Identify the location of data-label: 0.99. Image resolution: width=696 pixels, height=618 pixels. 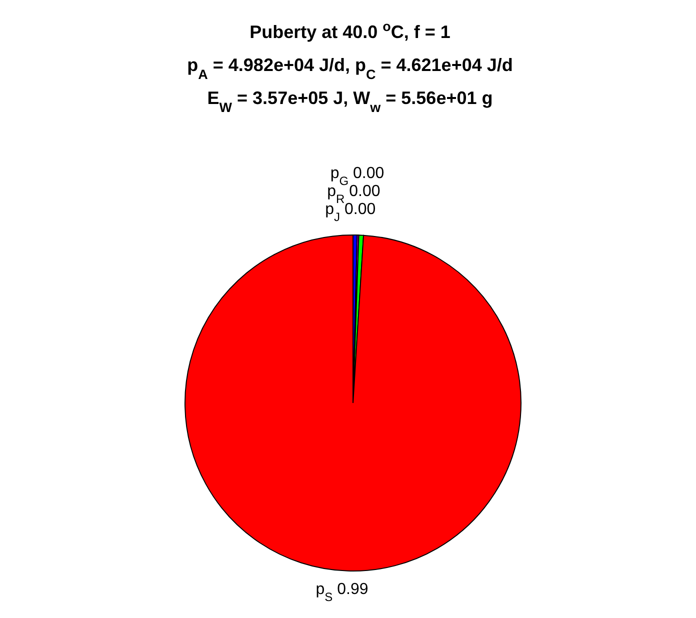
(350, 589).